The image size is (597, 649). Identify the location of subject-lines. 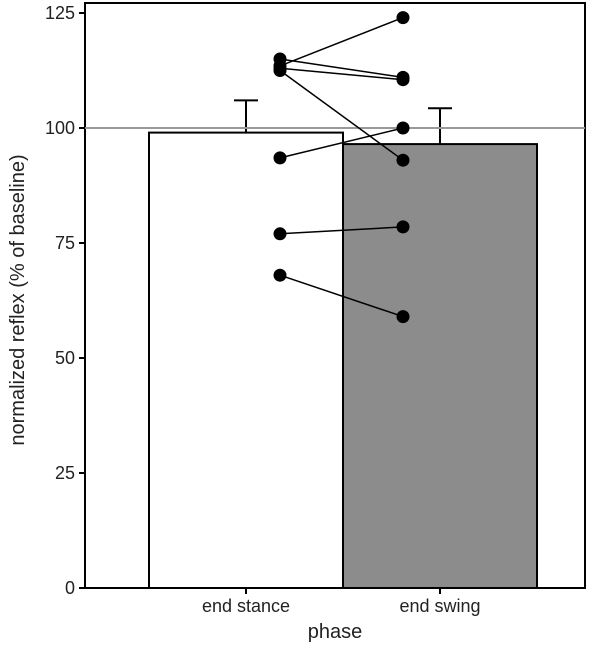
(341, 167).